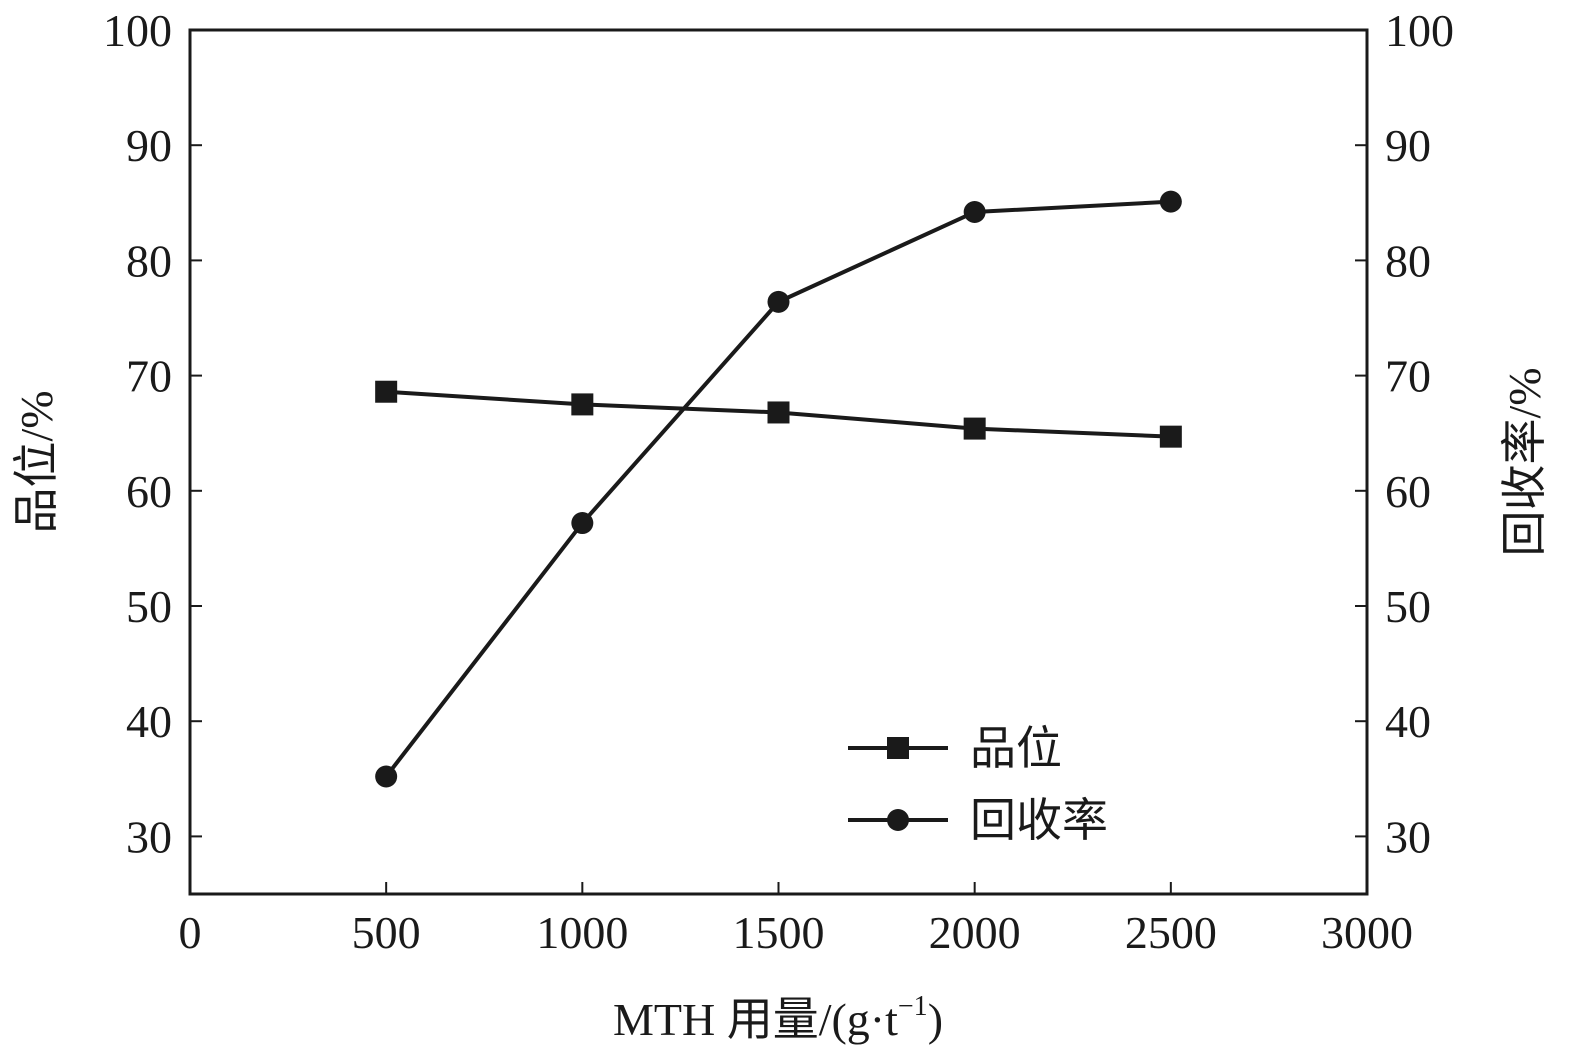 This screenshot has height=1058, width=1575. Describe the element at coordinates (149, 145) in the screenshot. I see `left-y-tick-label: 90` at that location.